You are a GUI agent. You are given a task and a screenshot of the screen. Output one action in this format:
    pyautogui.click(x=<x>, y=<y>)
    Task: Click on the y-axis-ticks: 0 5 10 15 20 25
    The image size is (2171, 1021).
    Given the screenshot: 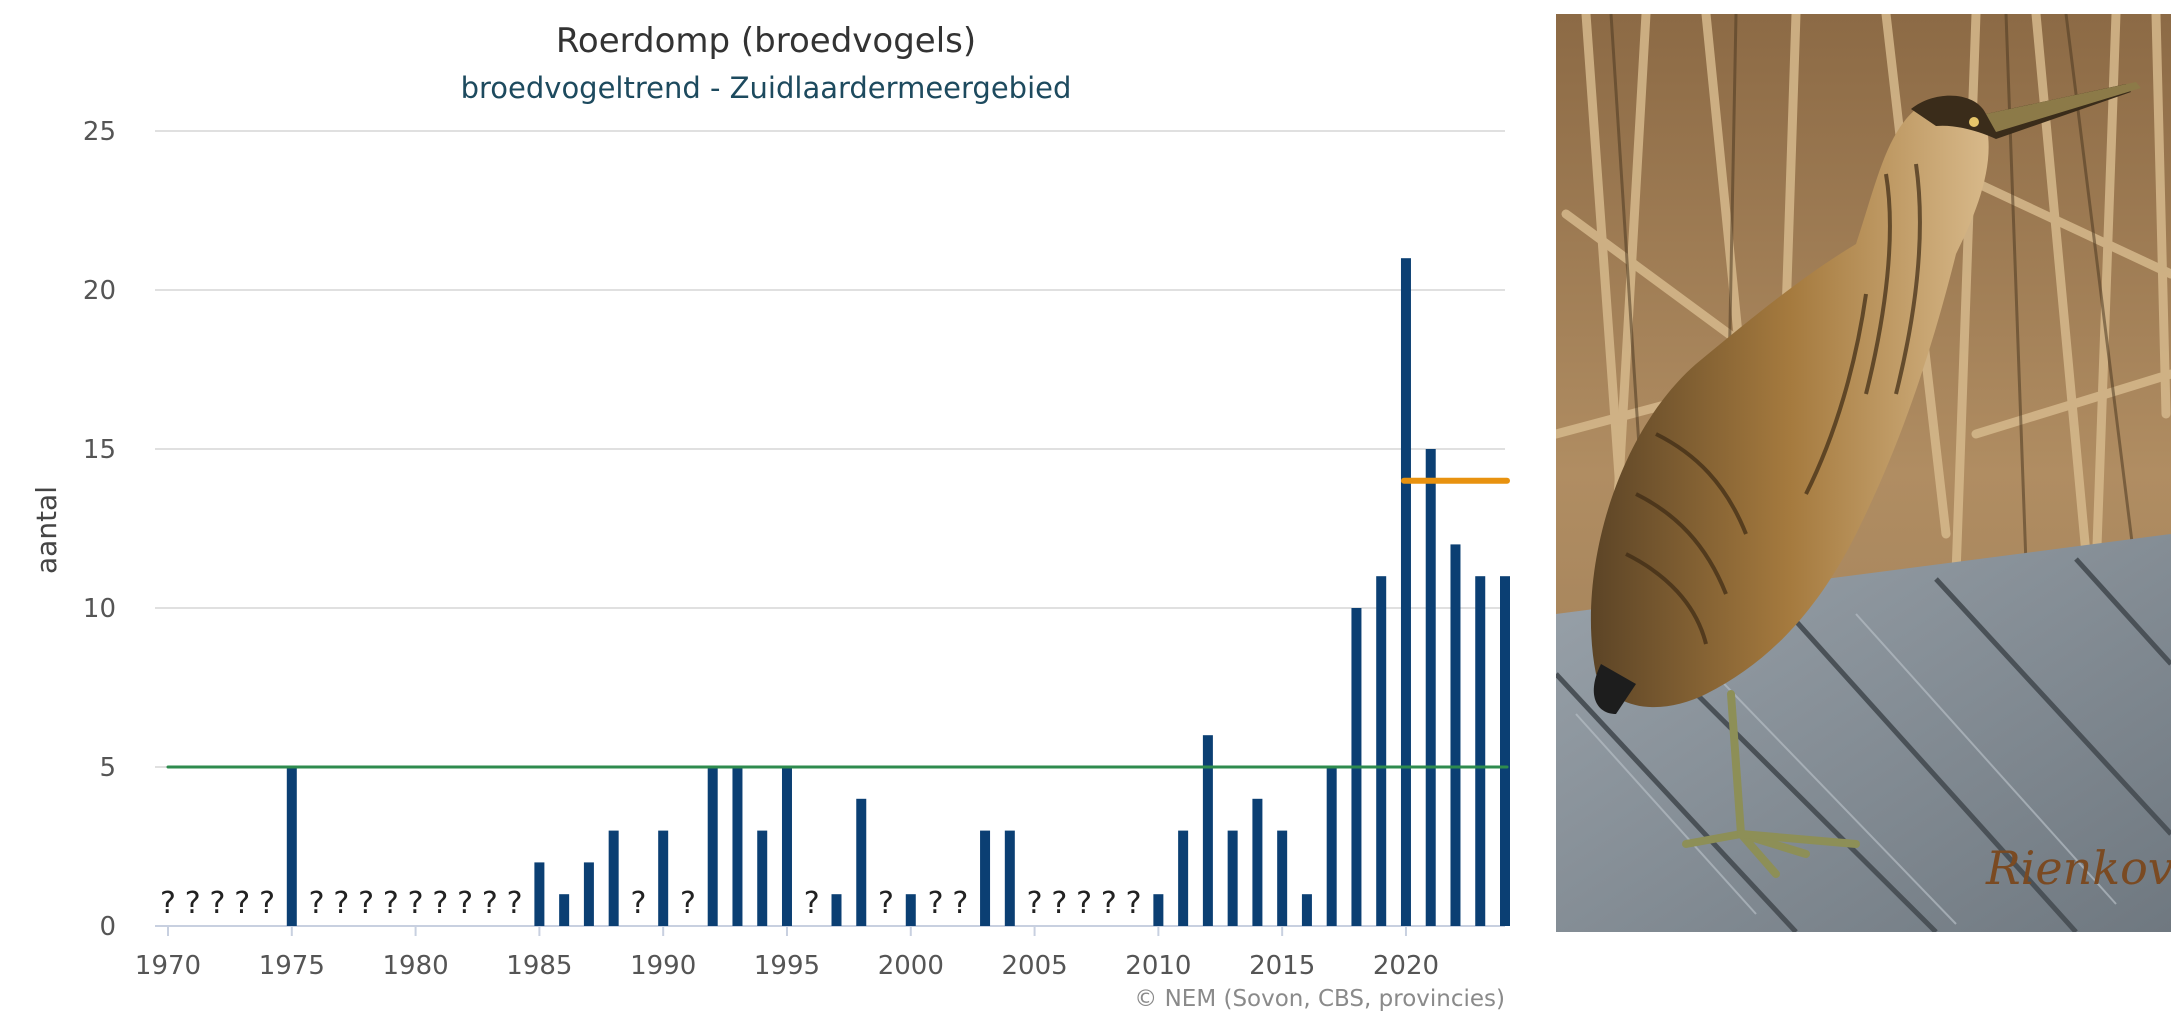 What is the action you would take?
    pyautogui.click(x=99, y=529)
    